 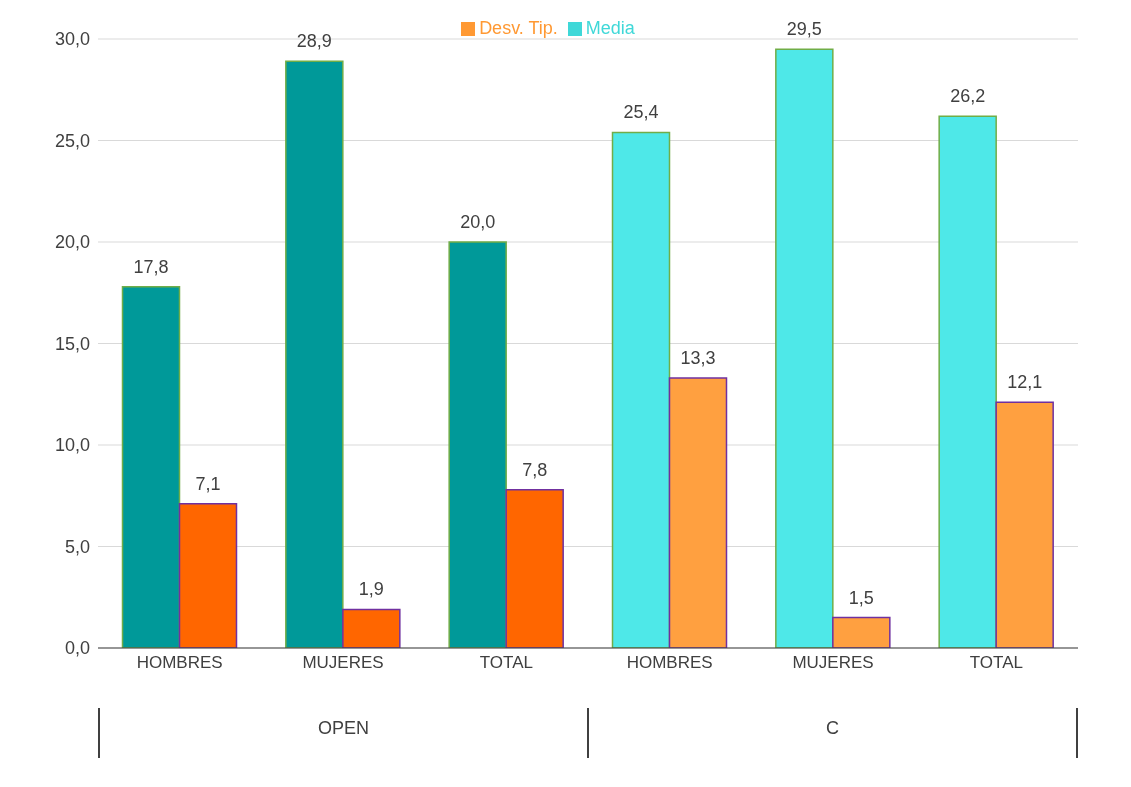 I want to click on data-label: 1,9, so click(x=371, y=589).